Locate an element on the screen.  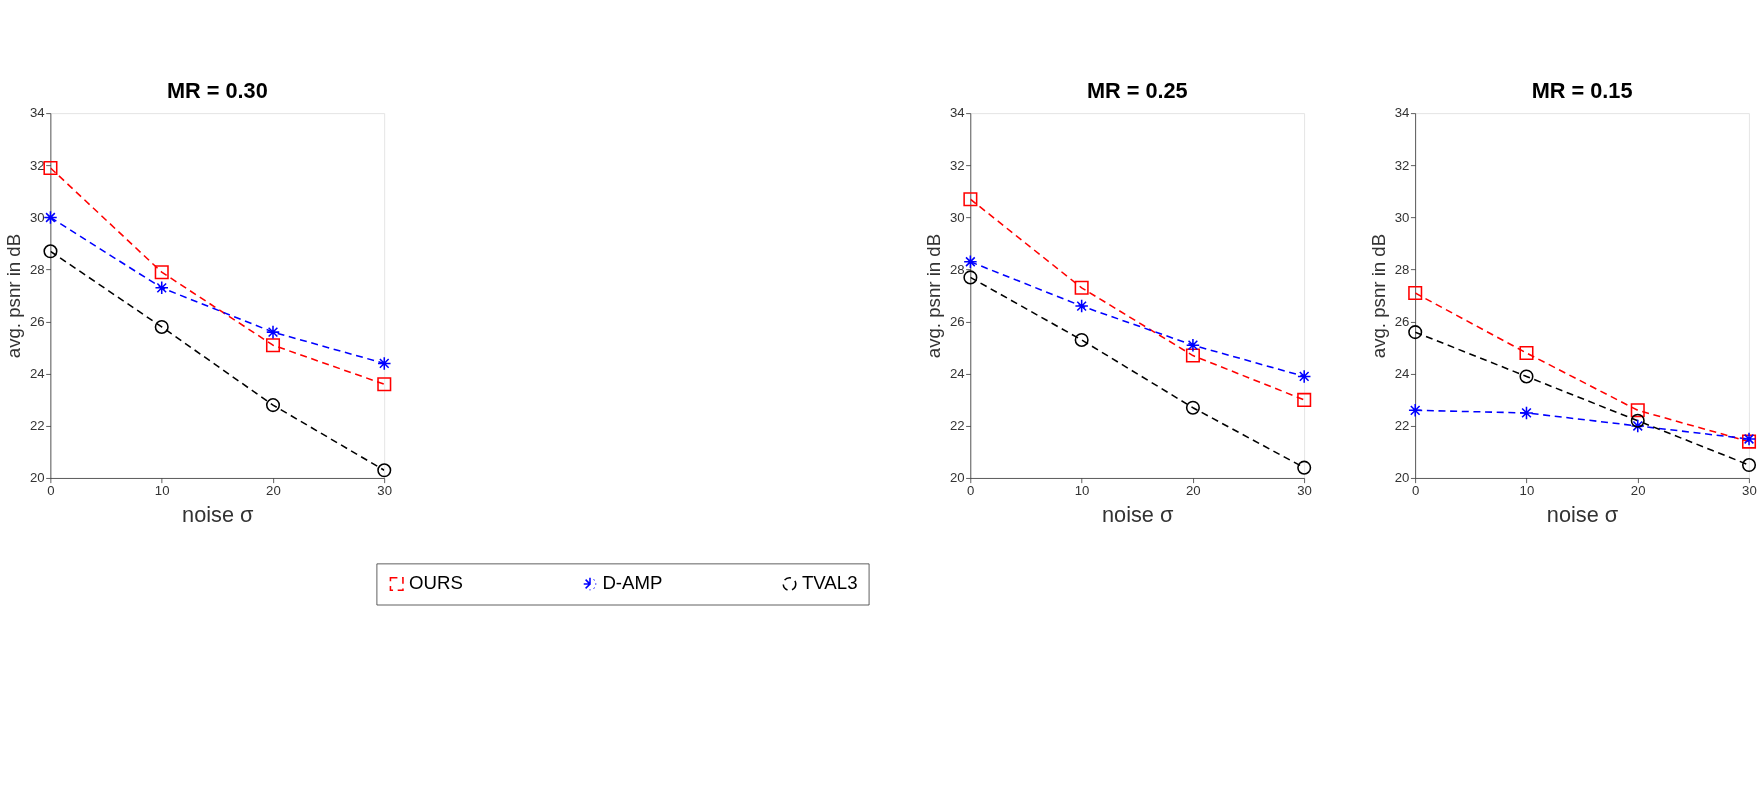
legend-label: TVAL3 is located at coordinates (829, 583).